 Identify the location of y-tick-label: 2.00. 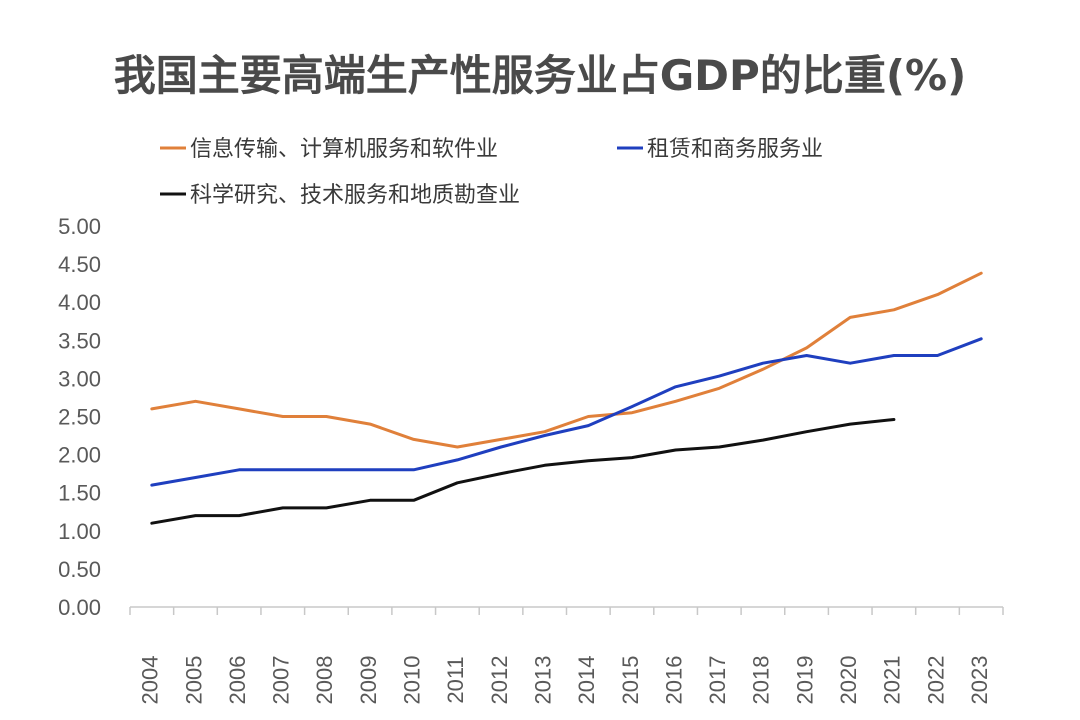
(79, 455).